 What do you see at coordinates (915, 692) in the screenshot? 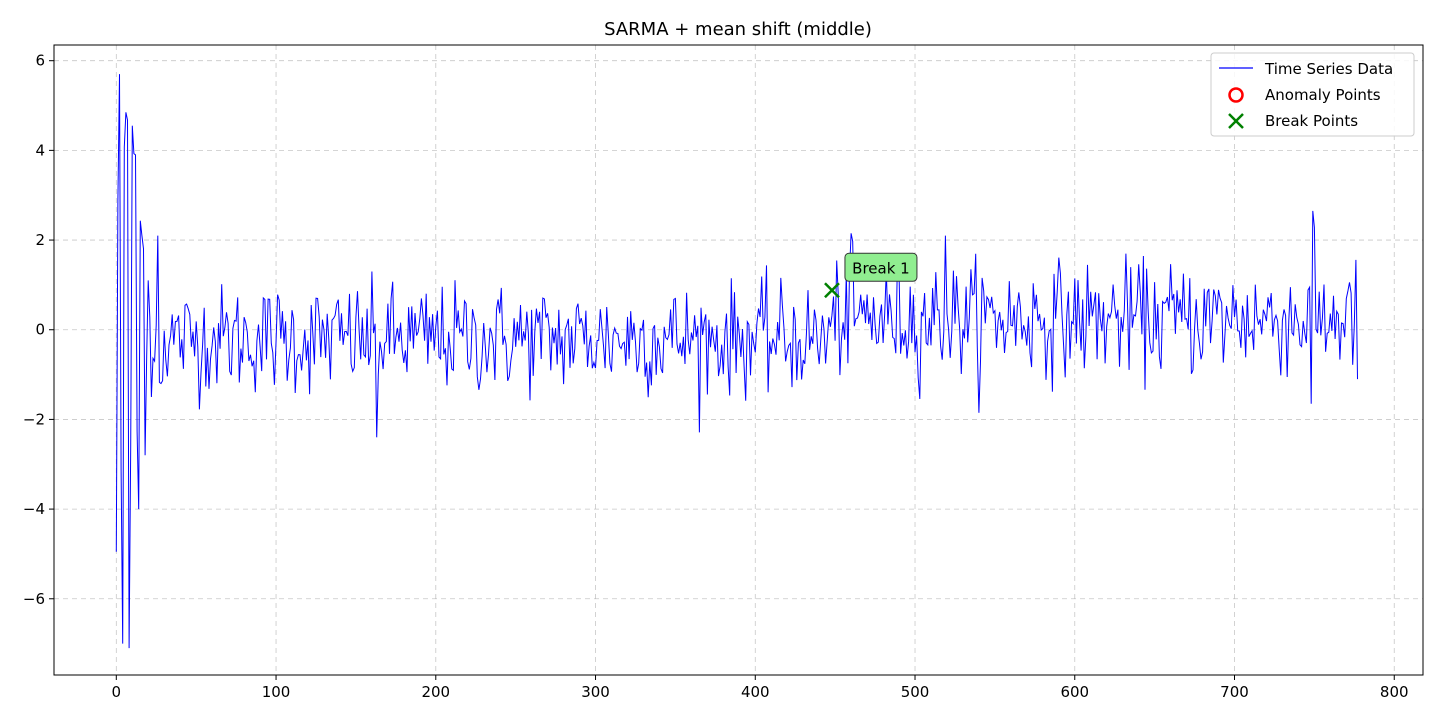
I see `x-tick-label: 500` at bounding box center [915, 692].